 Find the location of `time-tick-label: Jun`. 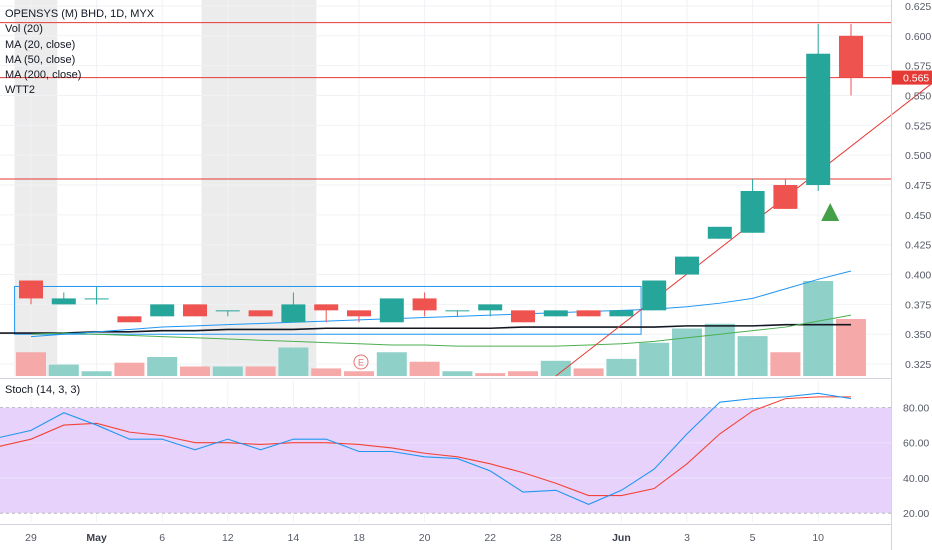

time-tick-label: Jun is located at coordinates (621, 538).